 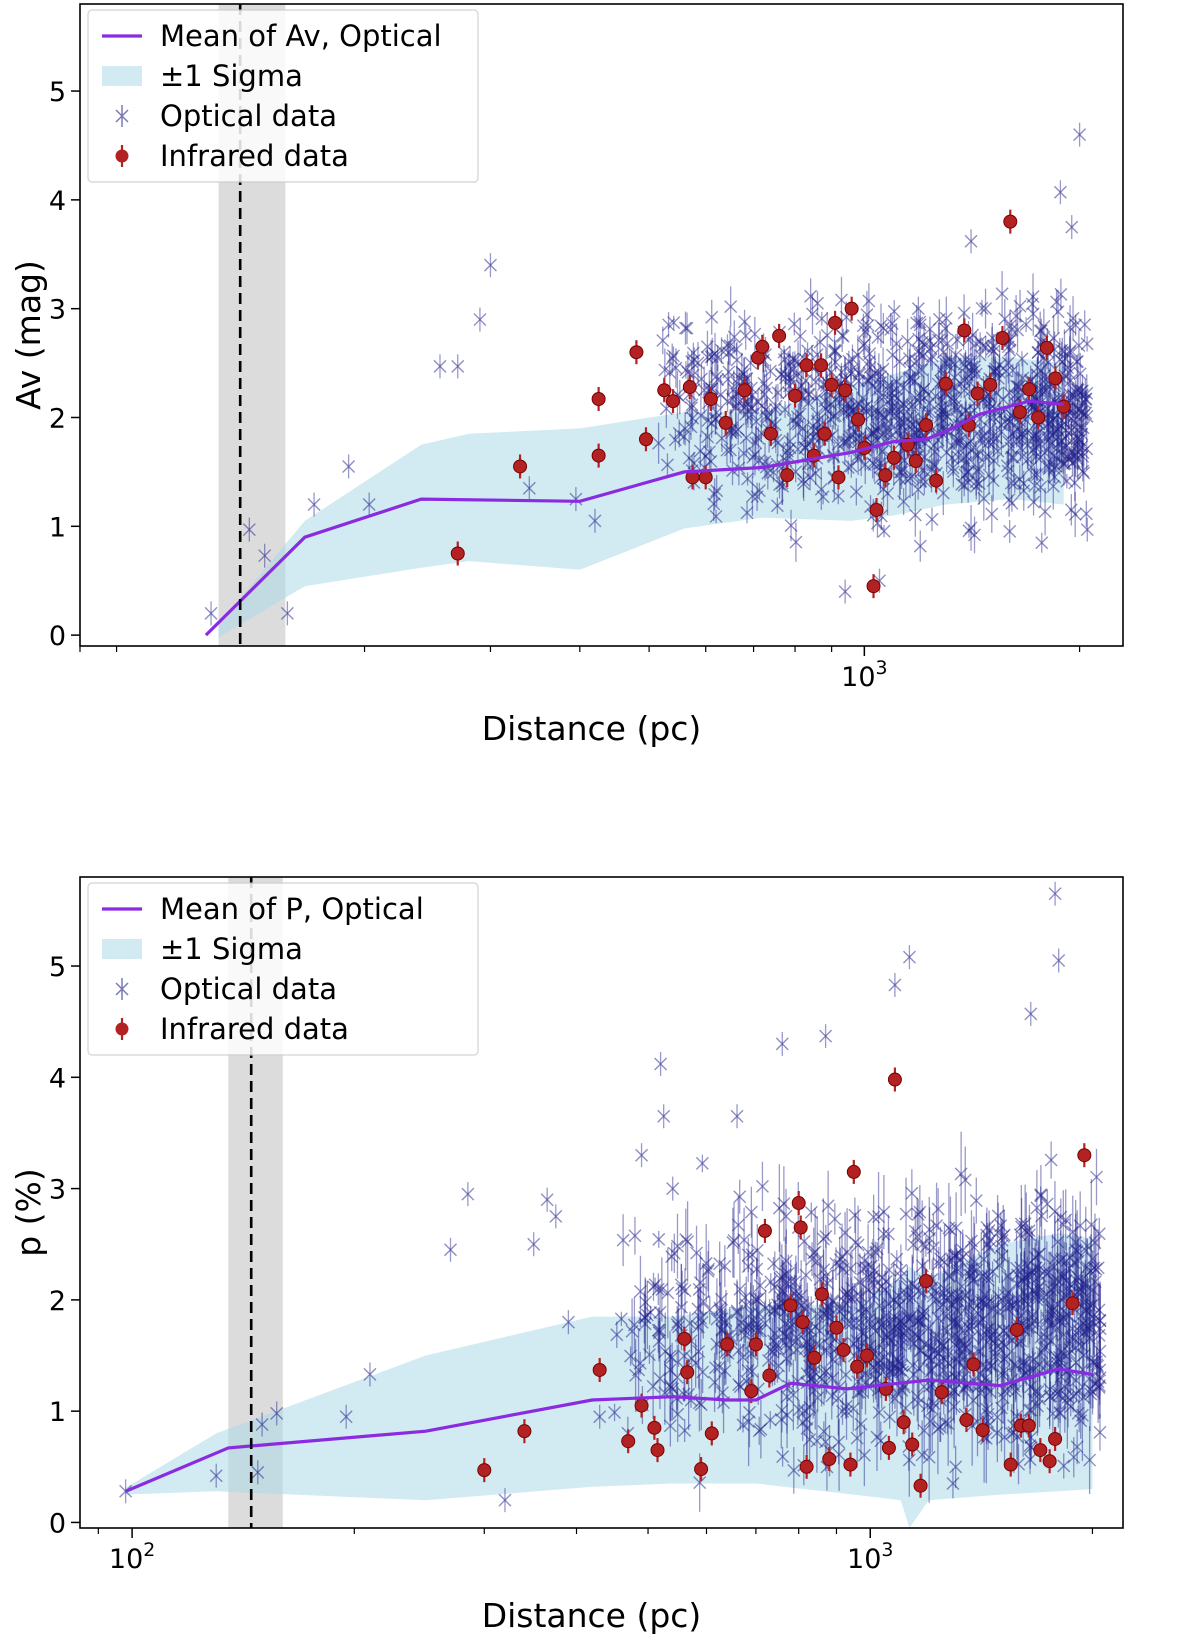 What do you see at coordinates (301, 36) in the screenshot?
I see `legend-label: Mean of Av, Optical` at bounding box center [301, 36].